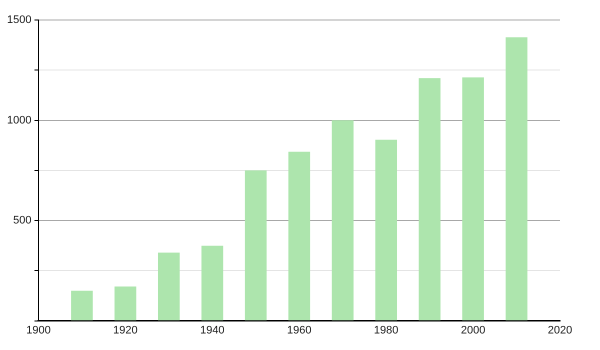 This screenshot has height=350, width=600. I want to click on x-tick-label: 1920, so click(125, 330).